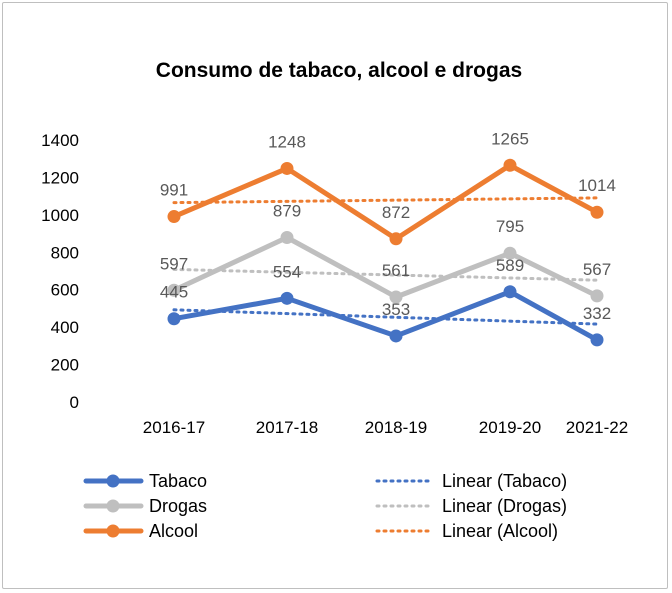 This screenshot has width=672, height=593. What do you see at coordinates (174, 427) in the screenshot?
I see `x-tick-label: 2016-17` at bounding box center [174, 427].